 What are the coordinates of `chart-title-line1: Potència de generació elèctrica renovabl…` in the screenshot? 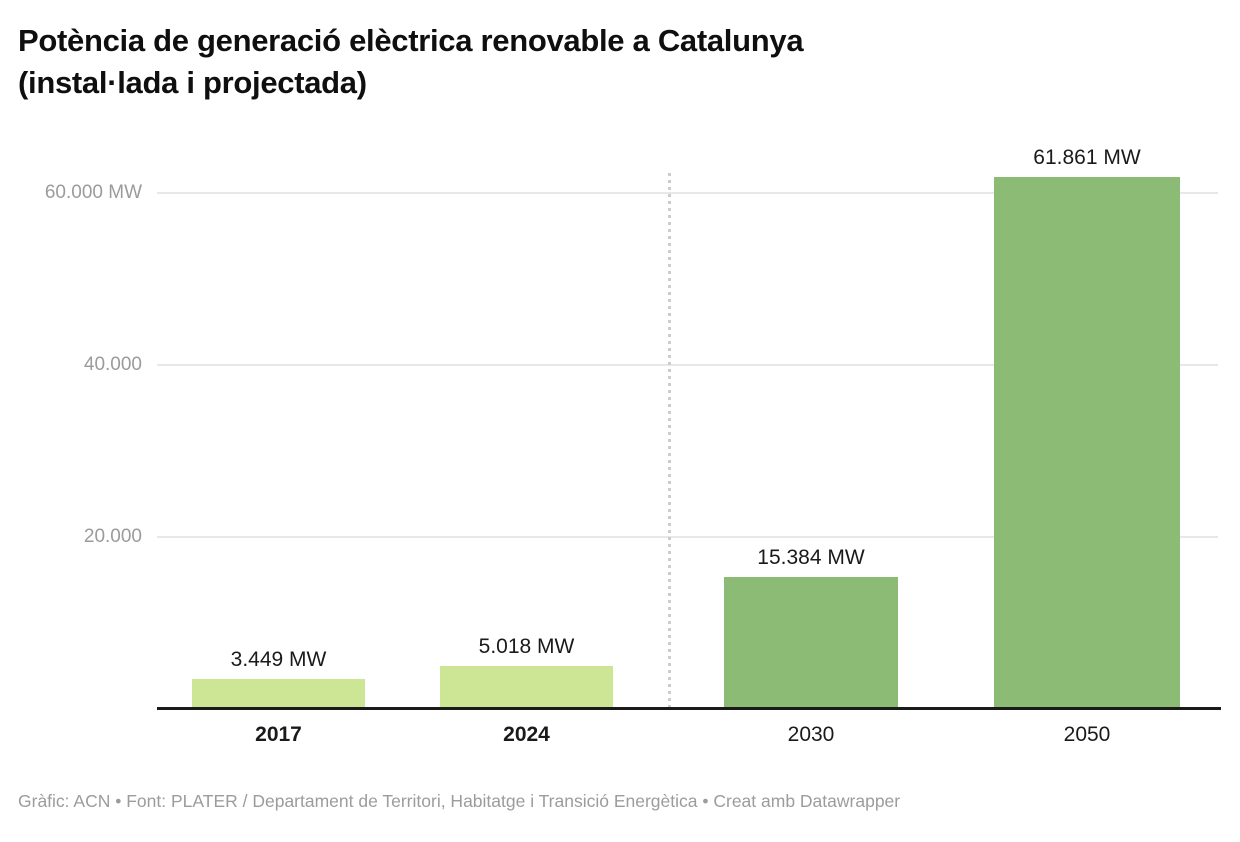 It's located at (411, 40).